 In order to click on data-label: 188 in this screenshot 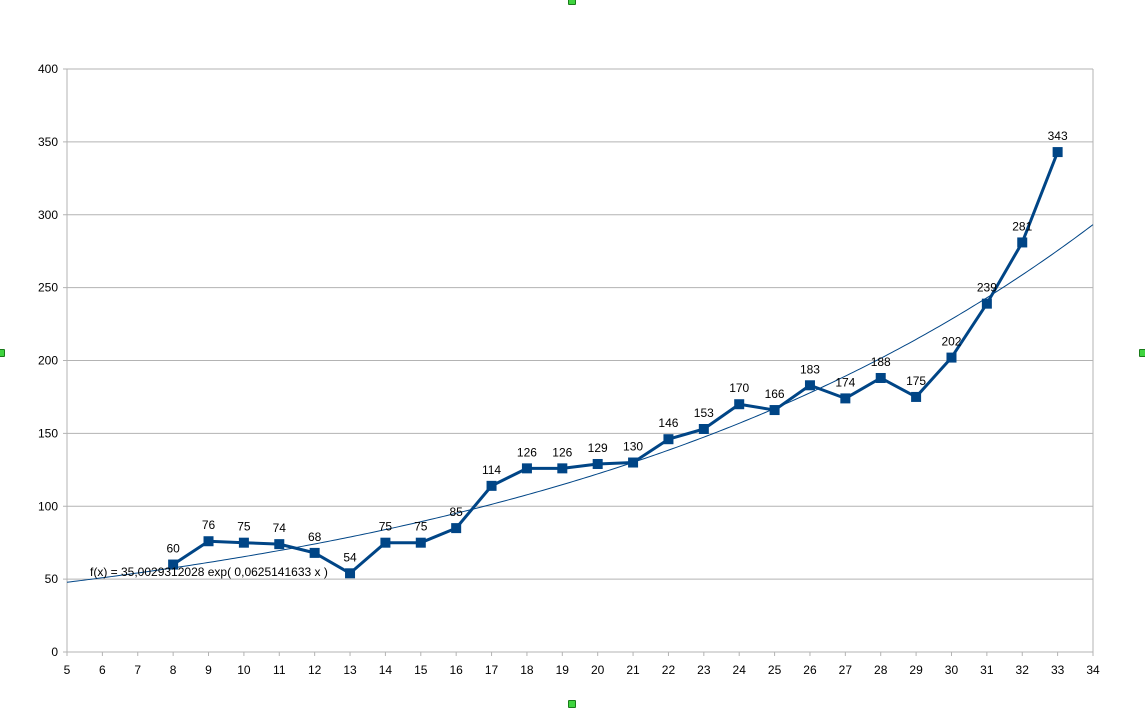, I will do `click(881, 362)`.